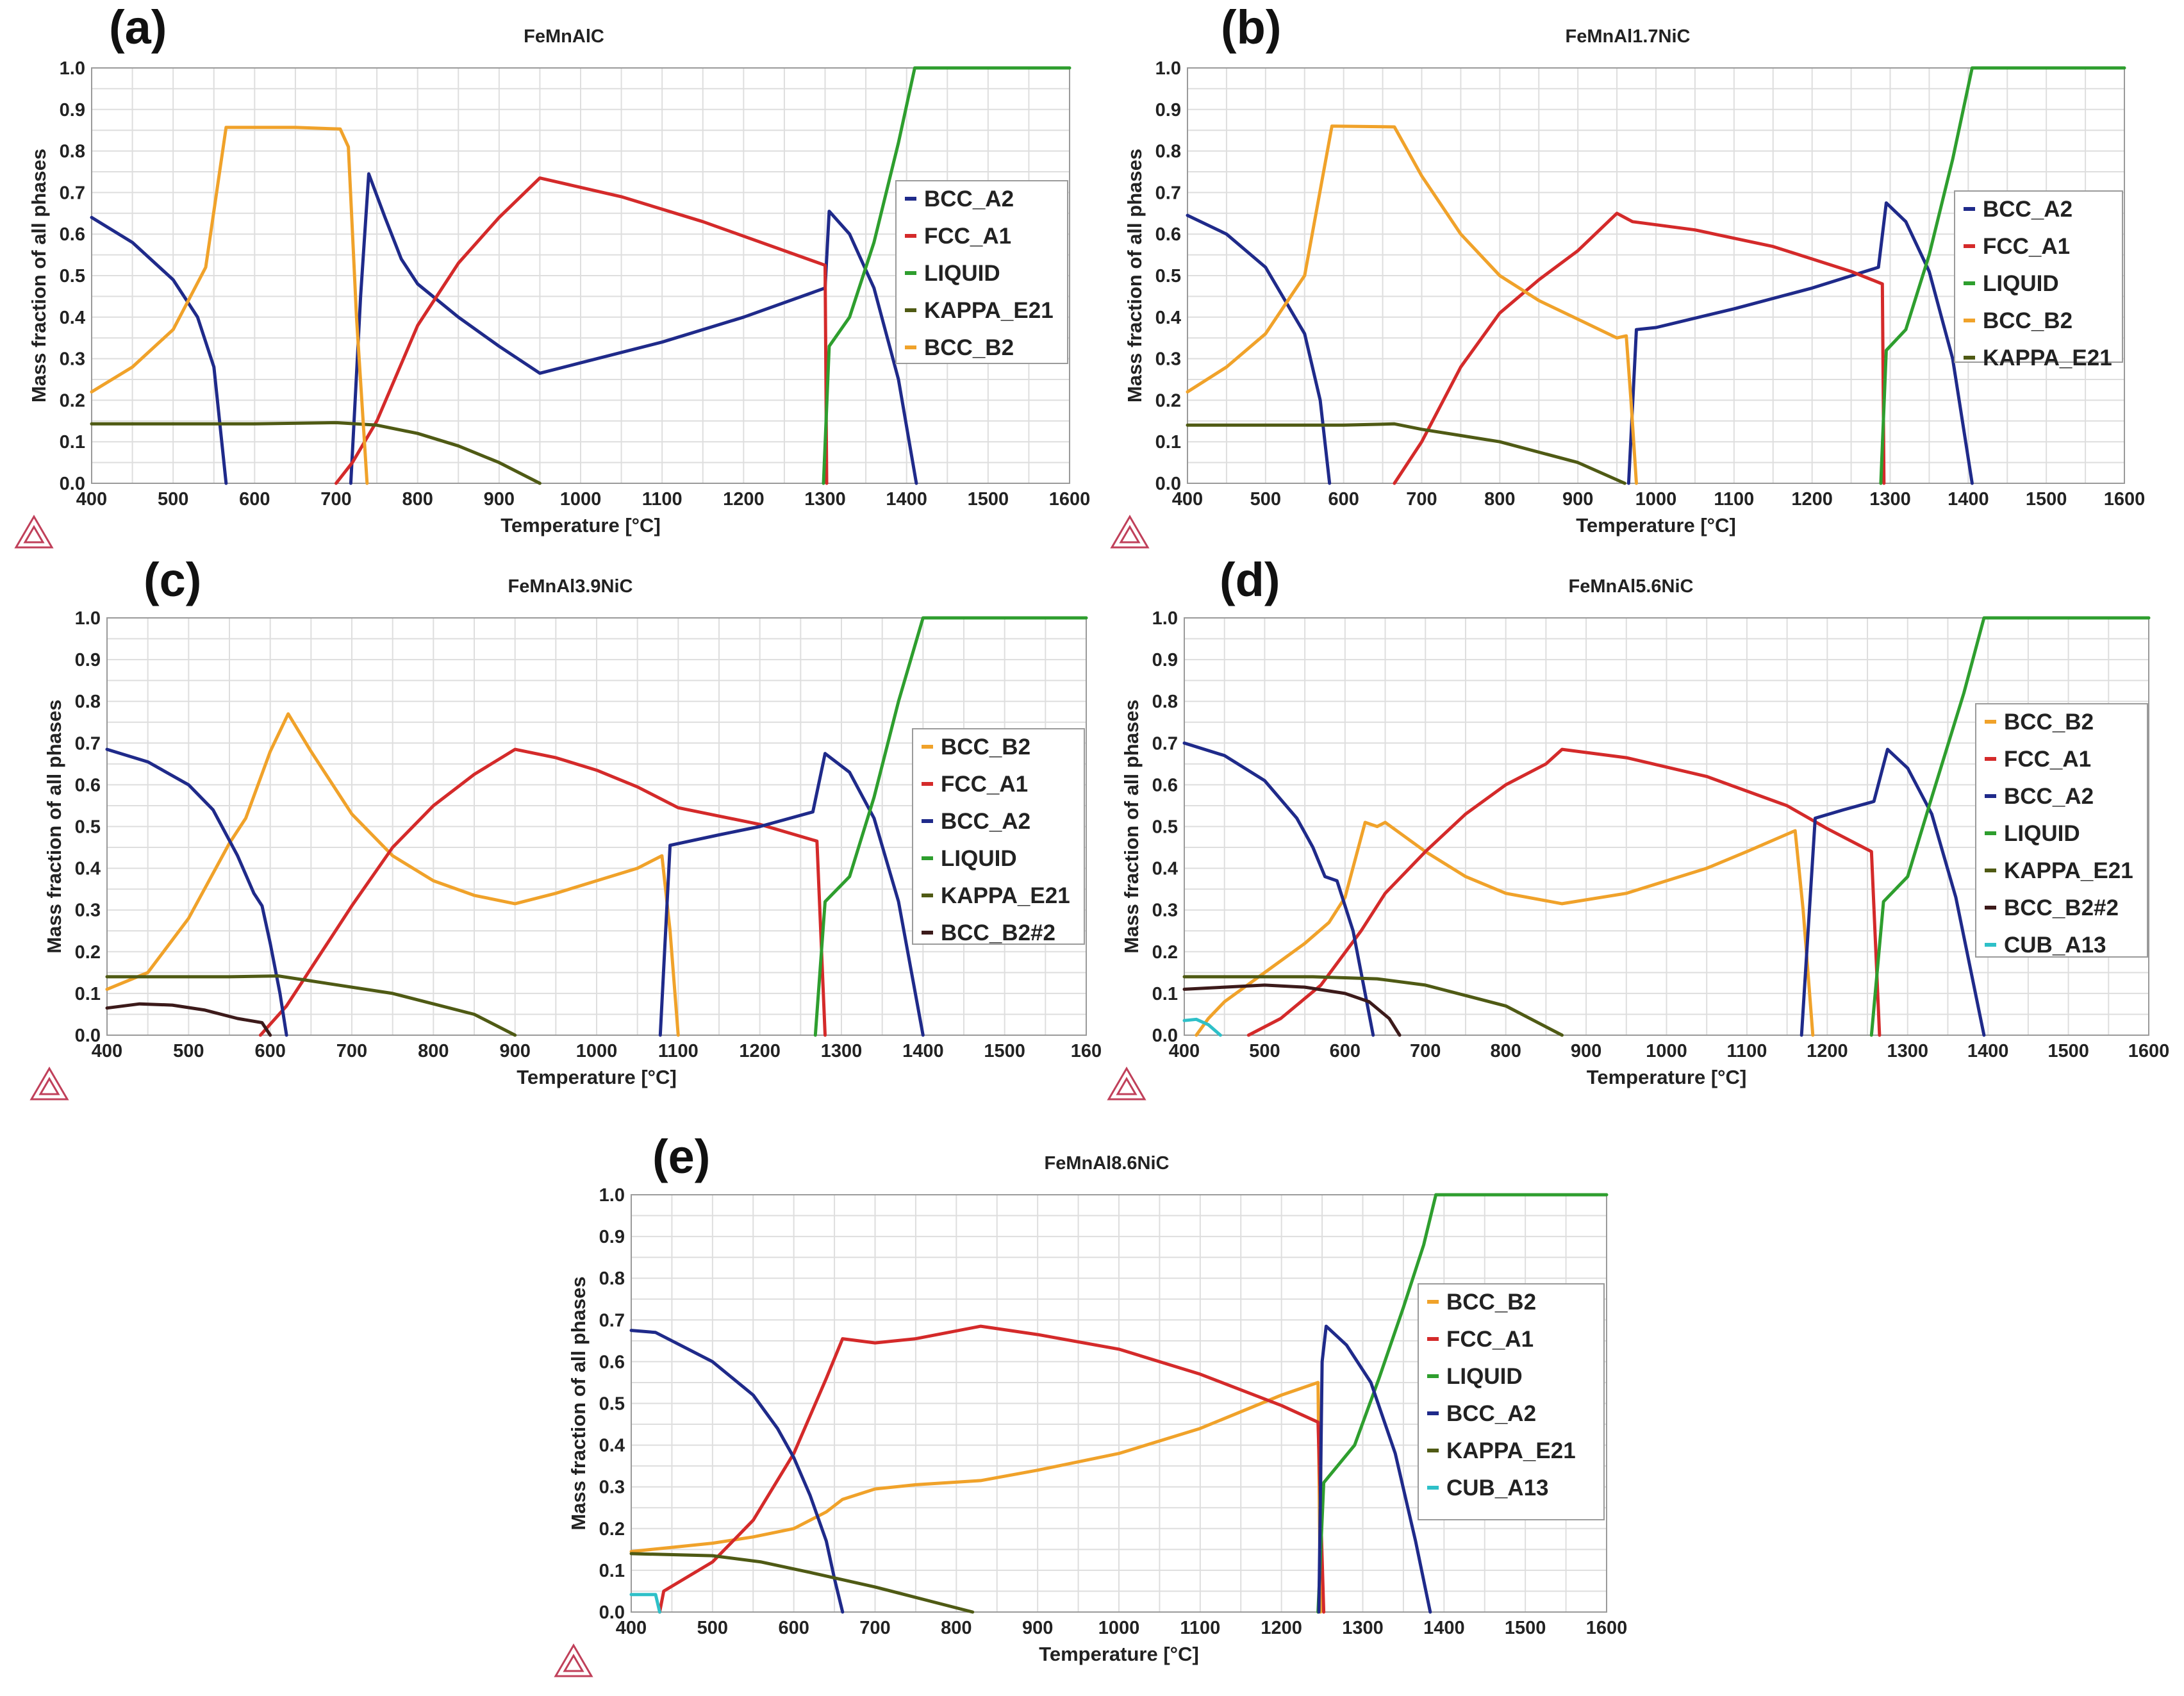 The width and height of the screenshot is (2184, 1696). What do you see at coordinates (1251, 27) in the screenshot?
I see `panel-label: (b)` at bounding box center [1251, 27].